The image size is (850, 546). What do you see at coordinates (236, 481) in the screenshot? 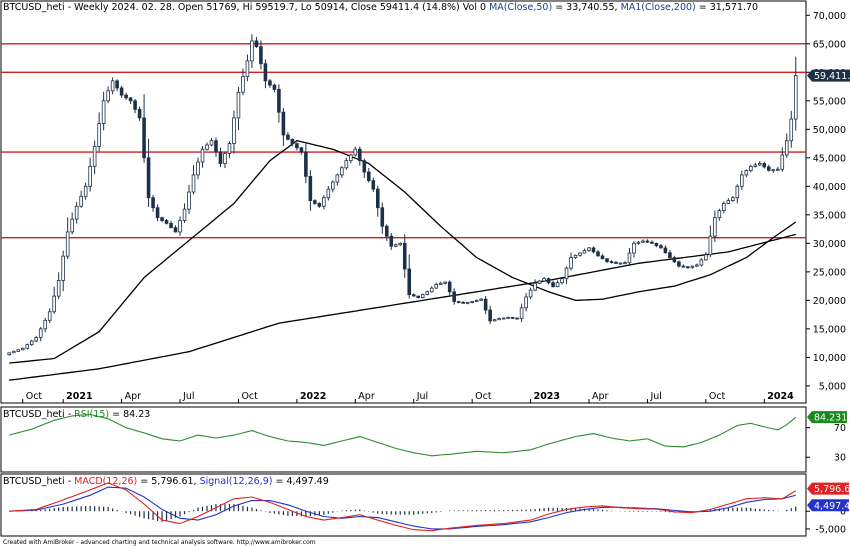
I see `signal-legend: Signal(12,26,9)` at bounding box center [236, 481].